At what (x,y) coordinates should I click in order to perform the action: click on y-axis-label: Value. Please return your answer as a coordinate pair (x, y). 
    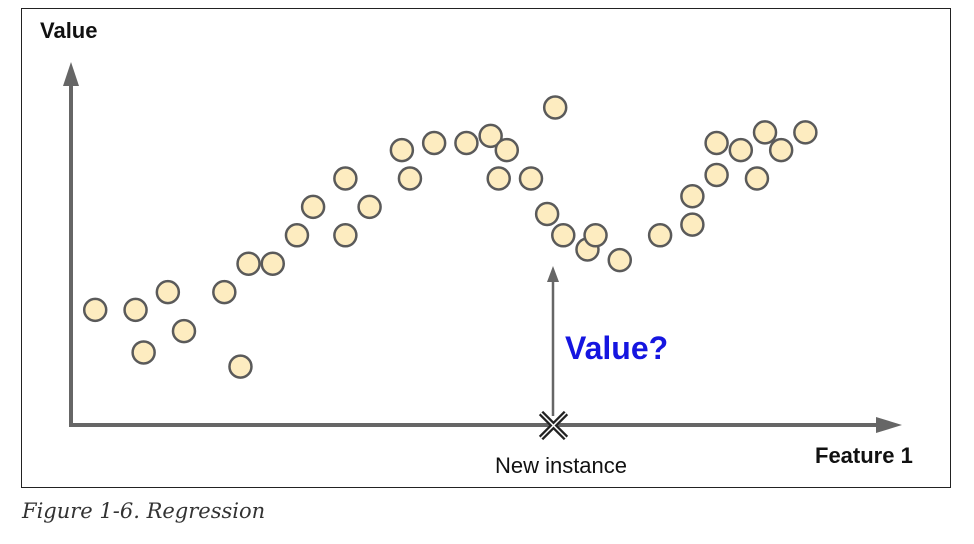
    Looking at the image, I should click on (68, 30).